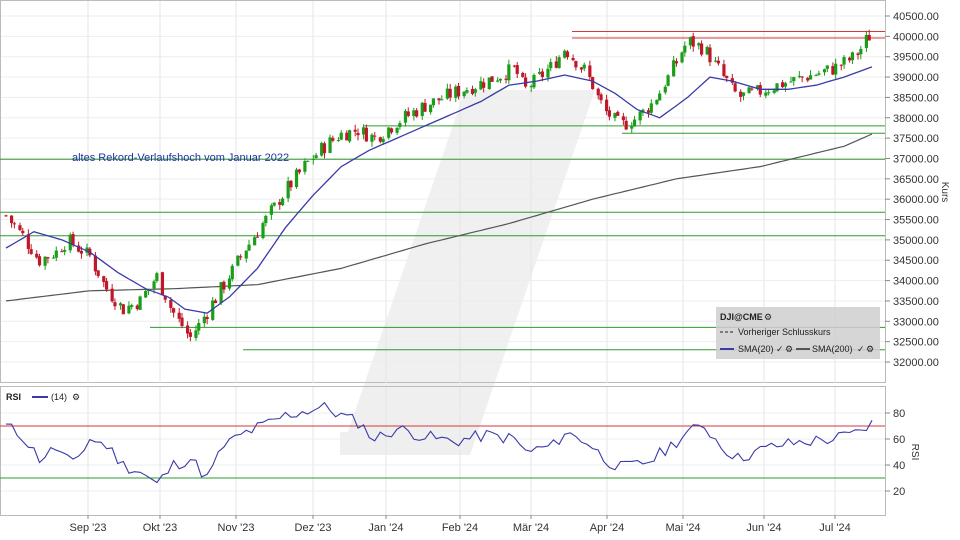 This screenshot has height=540, width=960. I want to click on y-tick-label: 33000.00, so click(916, 322).